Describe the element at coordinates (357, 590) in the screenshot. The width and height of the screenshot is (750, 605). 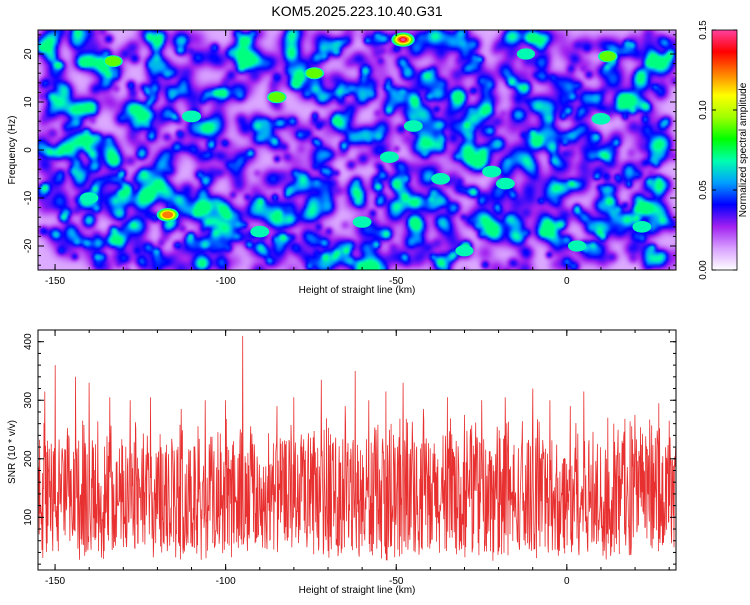
I see `snr-xlabel: Height of straight line (km)` at that location.